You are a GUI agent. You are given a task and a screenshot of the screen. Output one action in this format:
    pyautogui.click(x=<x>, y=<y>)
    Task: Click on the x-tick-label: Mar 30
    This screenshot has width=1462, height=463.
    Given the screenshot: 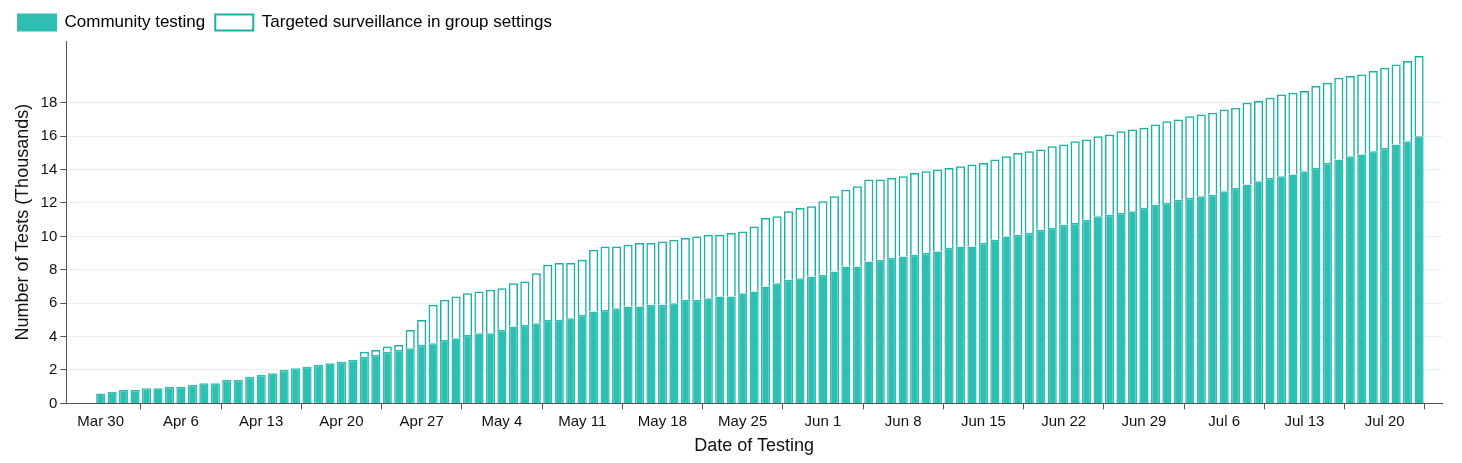 What is the action you would take?
    pyautogui.click(x=101, y=420)
    